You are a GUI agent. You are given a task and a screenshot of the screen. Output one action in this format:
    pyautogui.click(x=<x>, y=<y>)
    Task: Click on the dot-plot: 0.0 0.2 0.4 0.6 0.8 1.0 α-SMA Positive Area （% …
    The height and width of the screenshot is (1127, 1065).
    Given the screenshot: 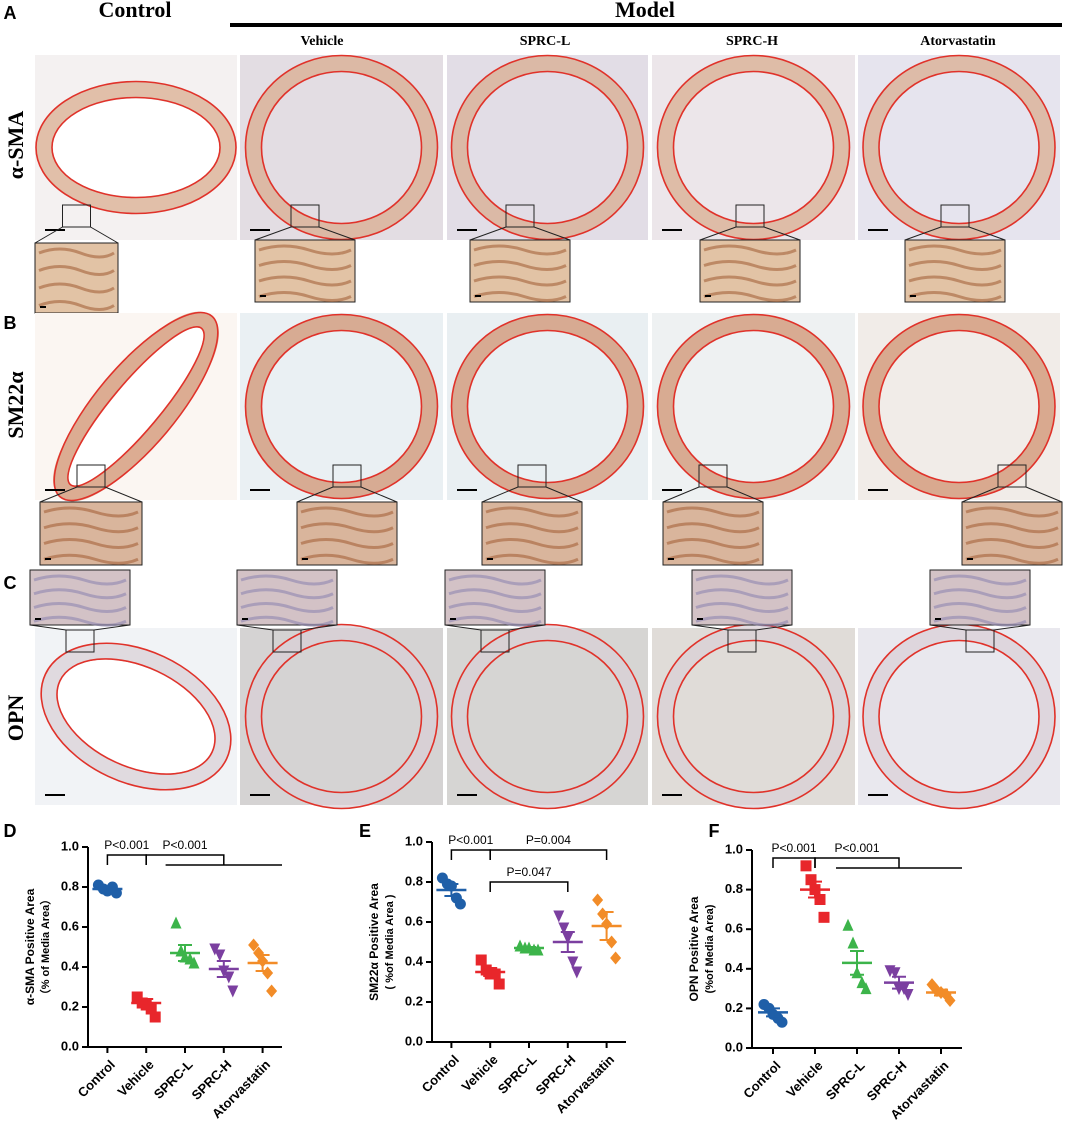 What is the action you would take?
    pyautogui.click(x=152, y=979)
    